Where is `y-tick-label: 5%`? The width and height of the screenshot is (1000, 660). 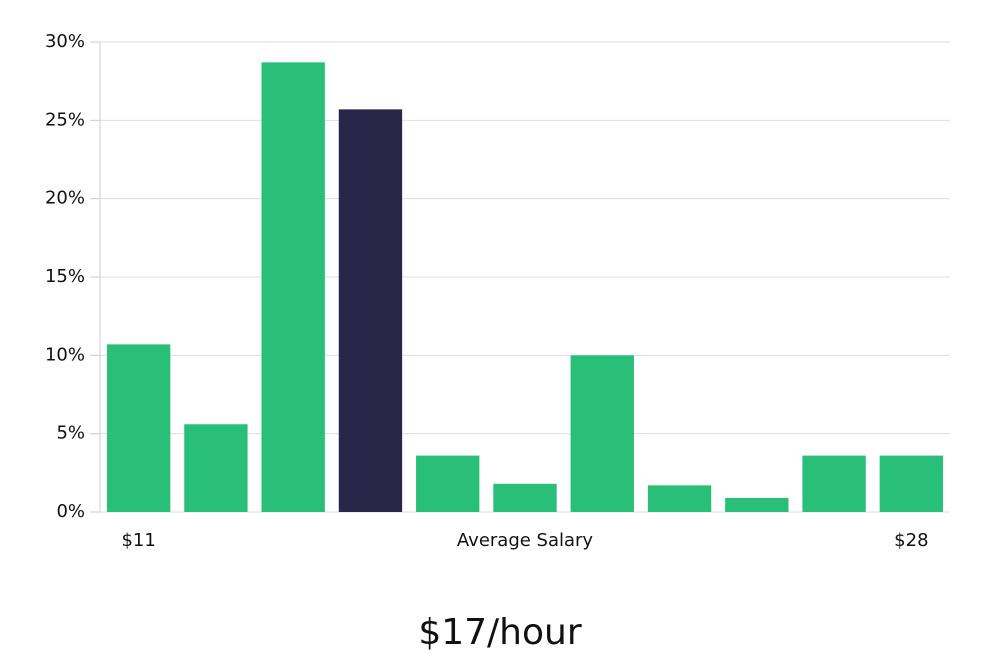
y-tick-label: 5% is located at coordinates (70, 433).